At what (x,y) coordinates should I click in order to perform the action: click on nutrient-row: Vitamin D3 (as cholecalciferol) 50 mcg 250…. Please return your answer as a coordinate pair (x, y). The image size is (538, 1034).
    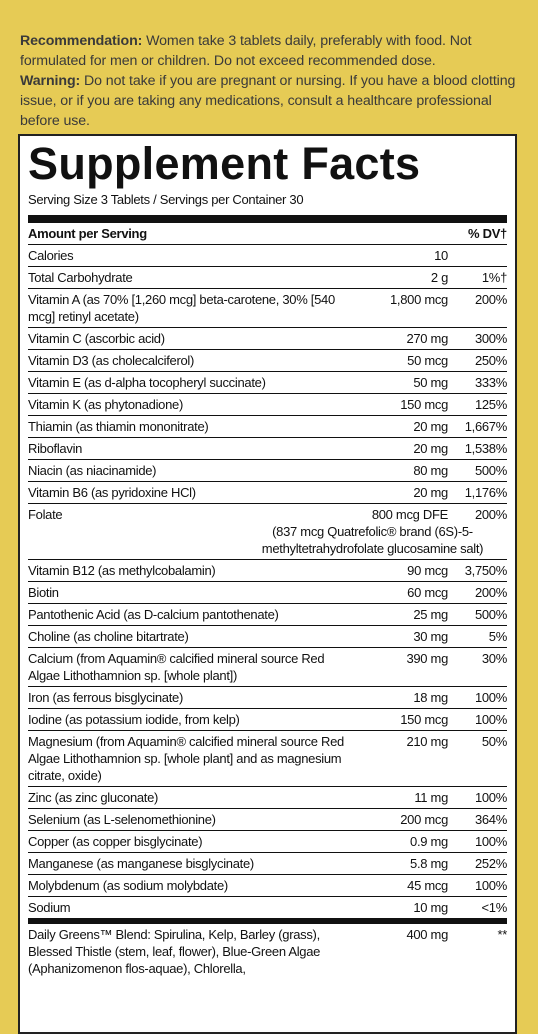
    Looking at the image, I should click on (267, 361).